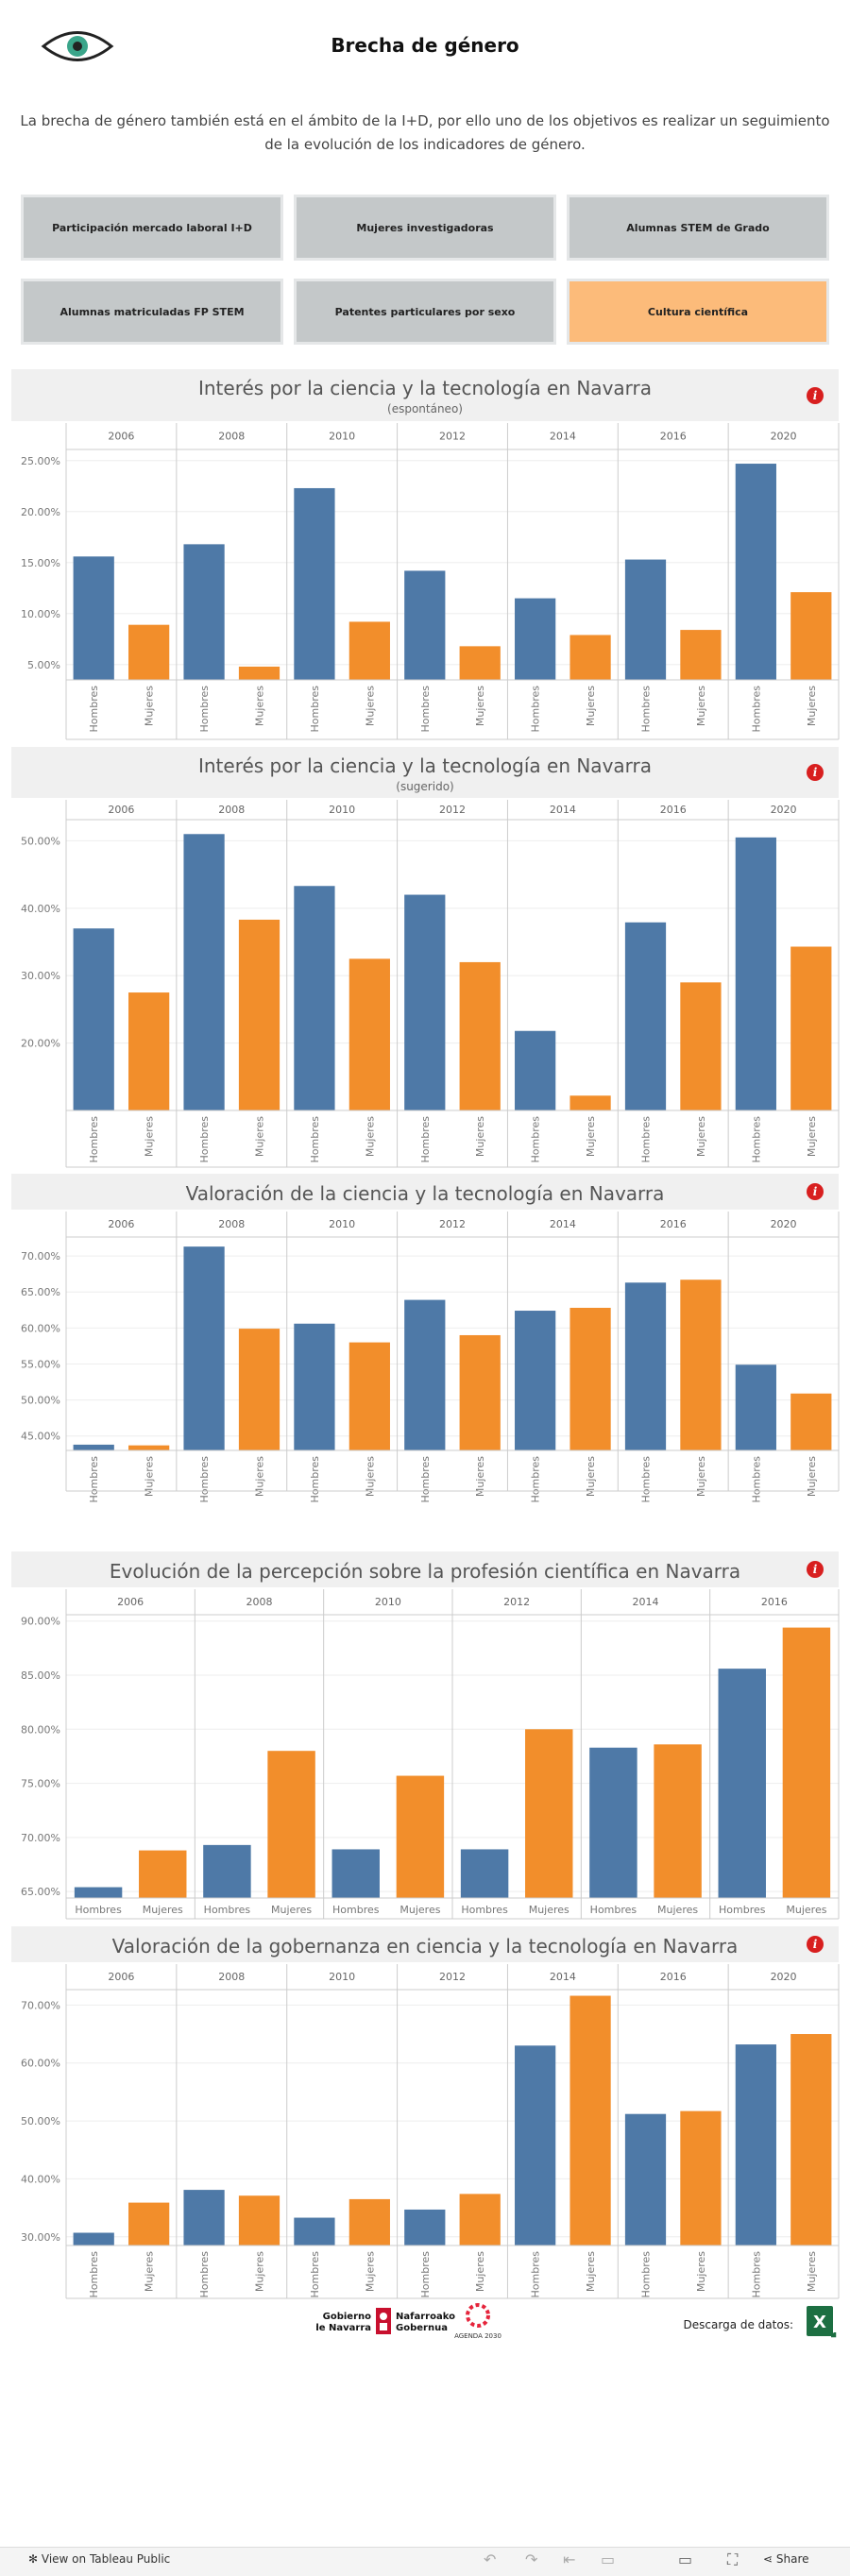  Describe the element at coordinates (733, 2559) in the screenshot. I see `fullscreen-icon: ⛶` at that location.